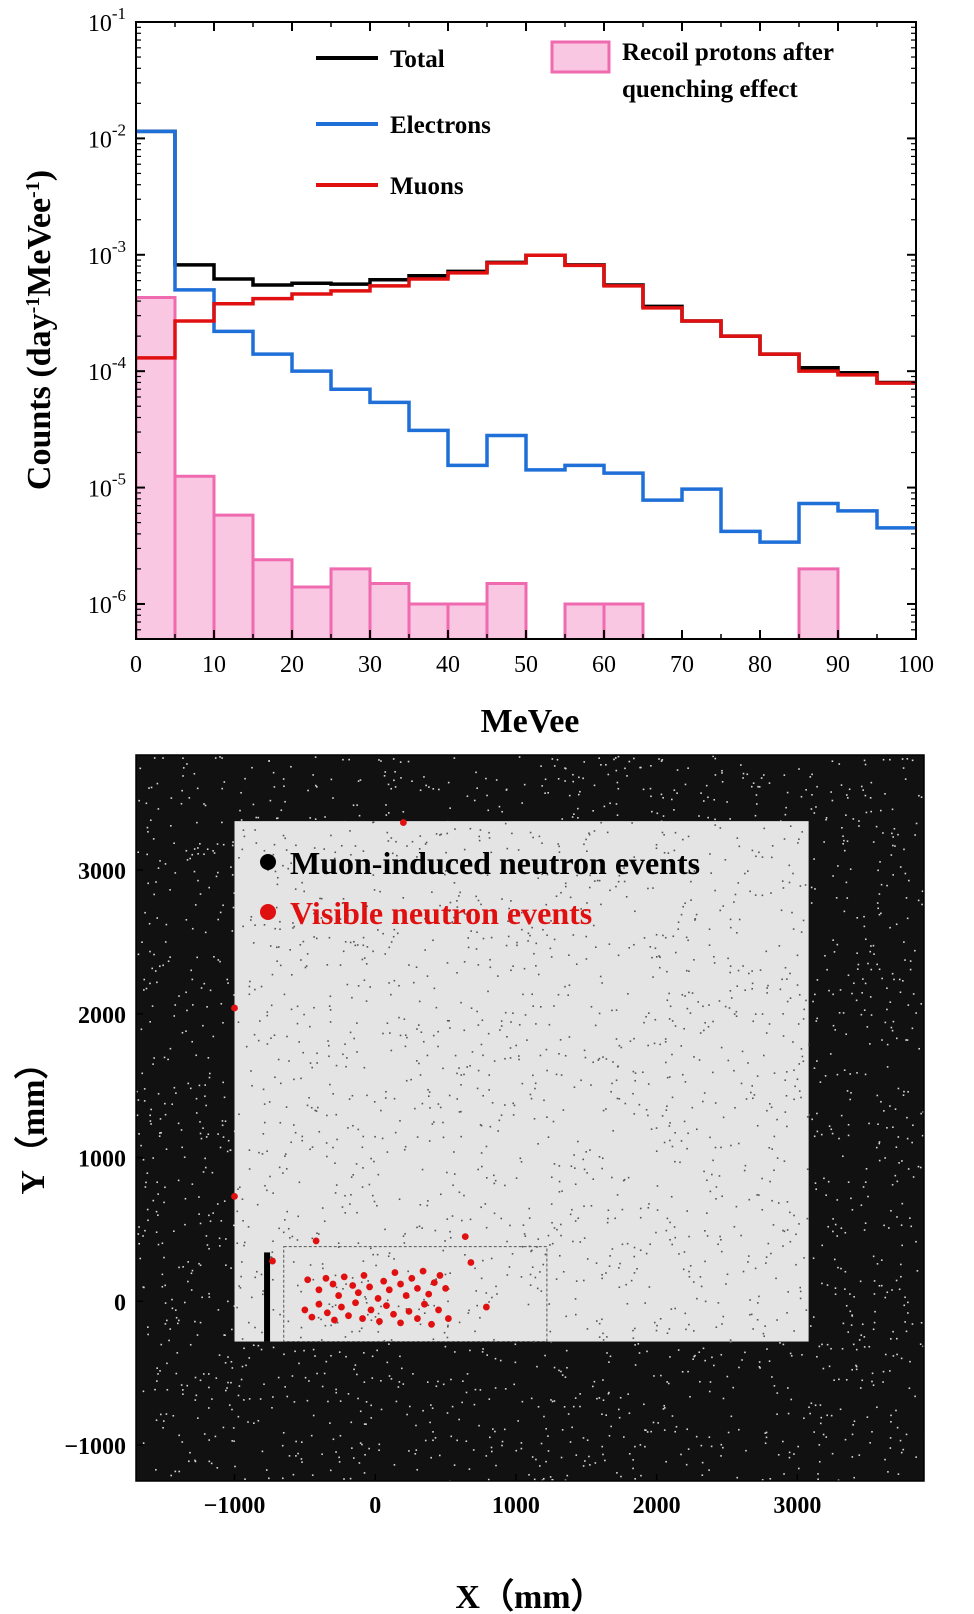 This screenshot has height=1614, width=974. Describe the element at coordinates (107, 369) in the screenshot. I see `y-tick-label: 10-4` at that location.